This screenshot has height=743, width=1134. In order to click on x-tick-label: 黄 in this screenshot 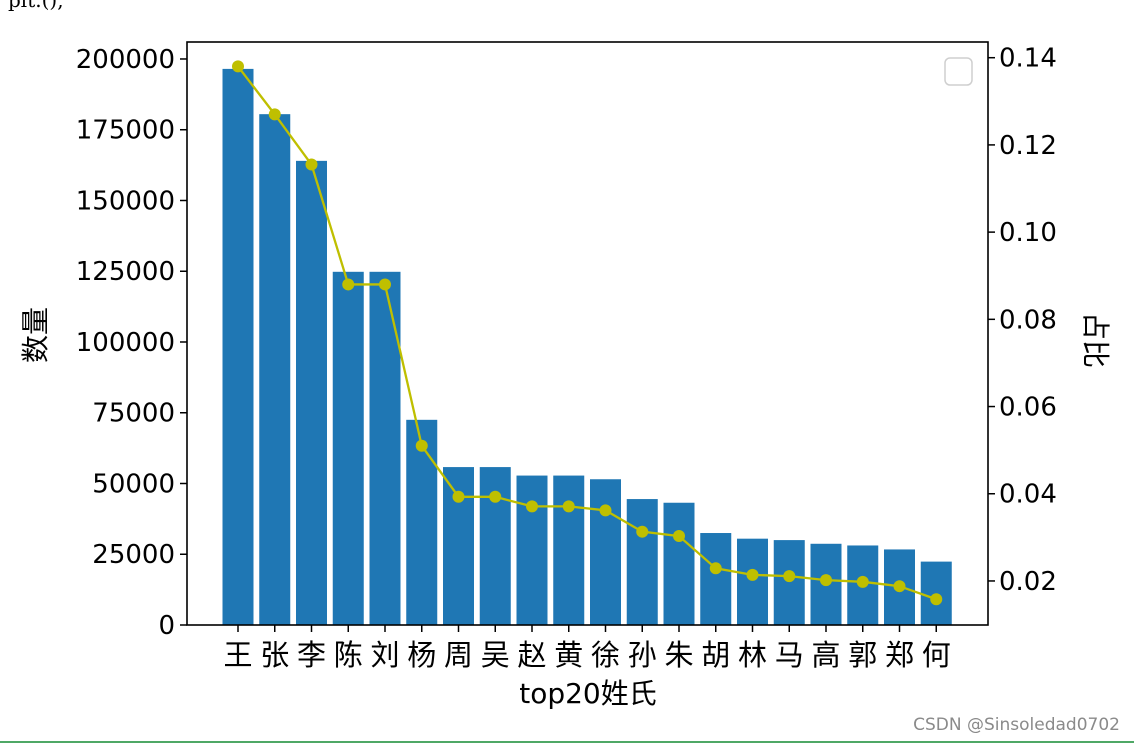, I will do `click(568, 655)`.